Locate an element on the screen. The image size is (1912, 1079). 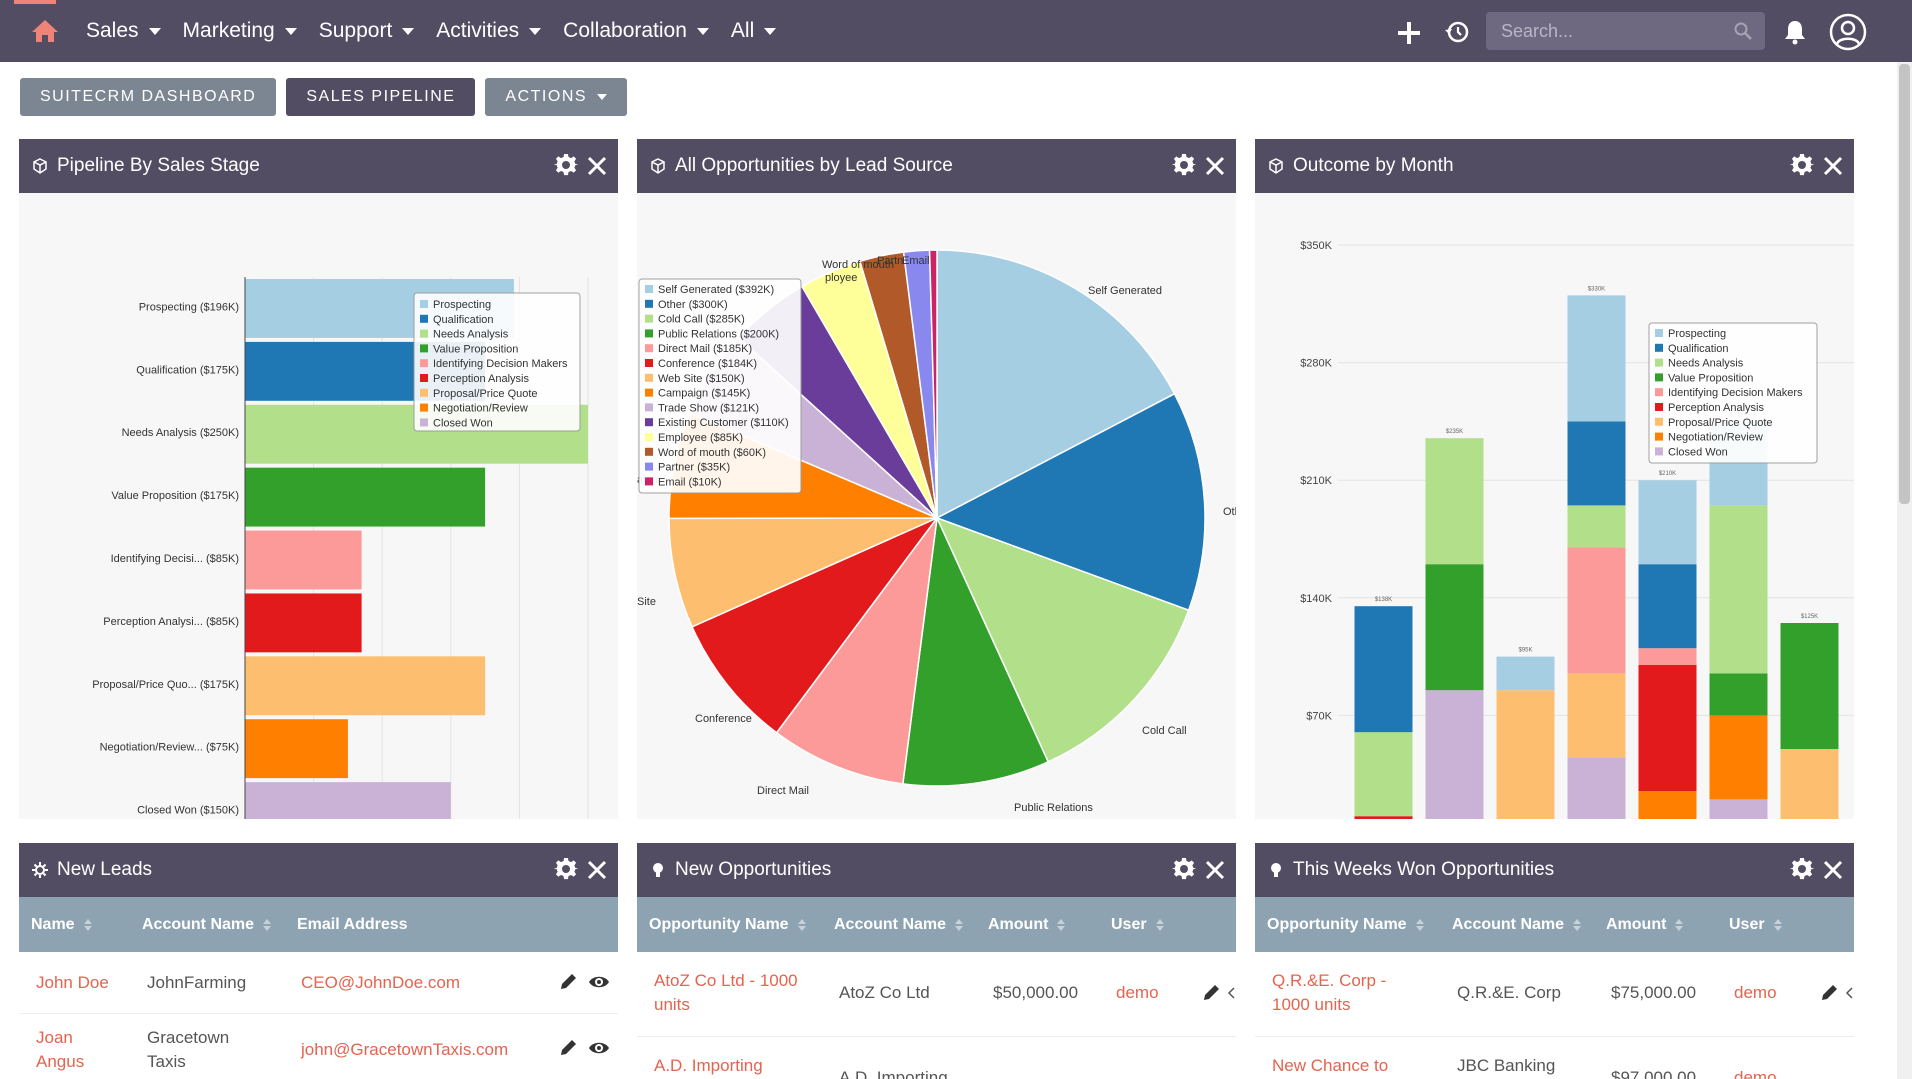
pie-outside-label: Site is located at coordinates (646, 602).